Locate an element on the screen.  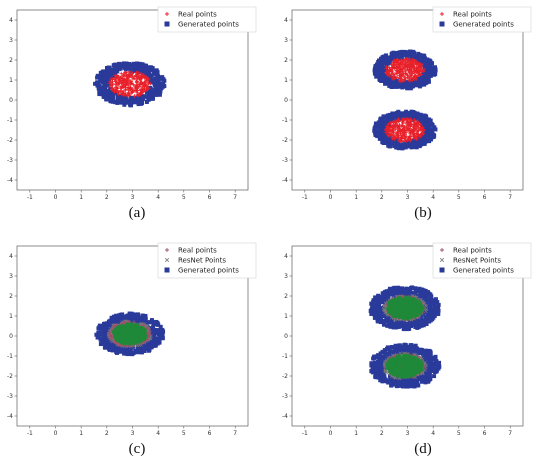
x-tick-label: -1 is located at coordinates (305, 433).